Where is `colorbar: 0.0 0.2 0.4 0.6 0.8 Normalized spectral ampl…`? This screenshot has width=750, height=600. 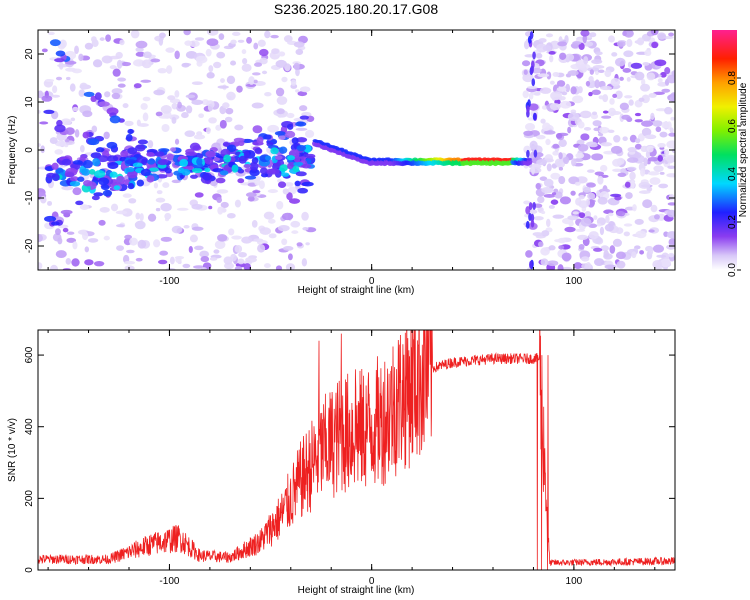
colorbar: 0.0 0.2 0.4 0.6 0.8 Normalized spectral ampl… is located at coordinates (730, 153).